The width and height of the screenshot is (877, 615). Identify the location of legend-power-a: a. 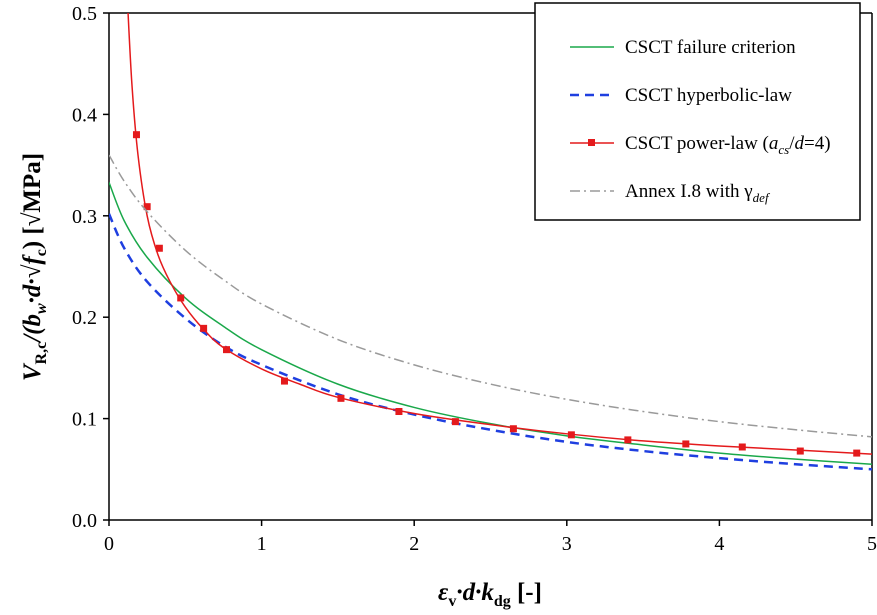
(774, 143).